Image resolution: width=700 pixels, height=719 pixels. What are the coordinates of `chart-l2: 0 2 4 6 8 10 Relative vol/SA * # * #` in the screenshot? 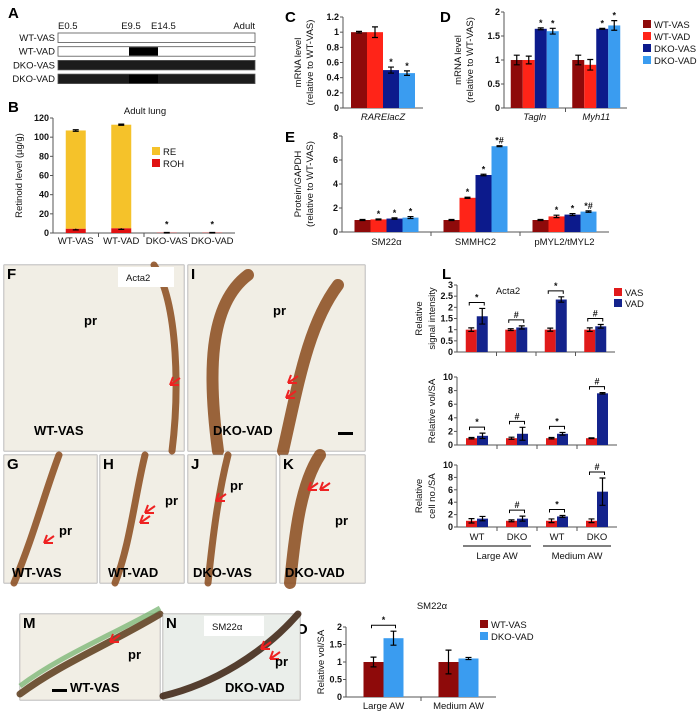 It's located at (522, 411).